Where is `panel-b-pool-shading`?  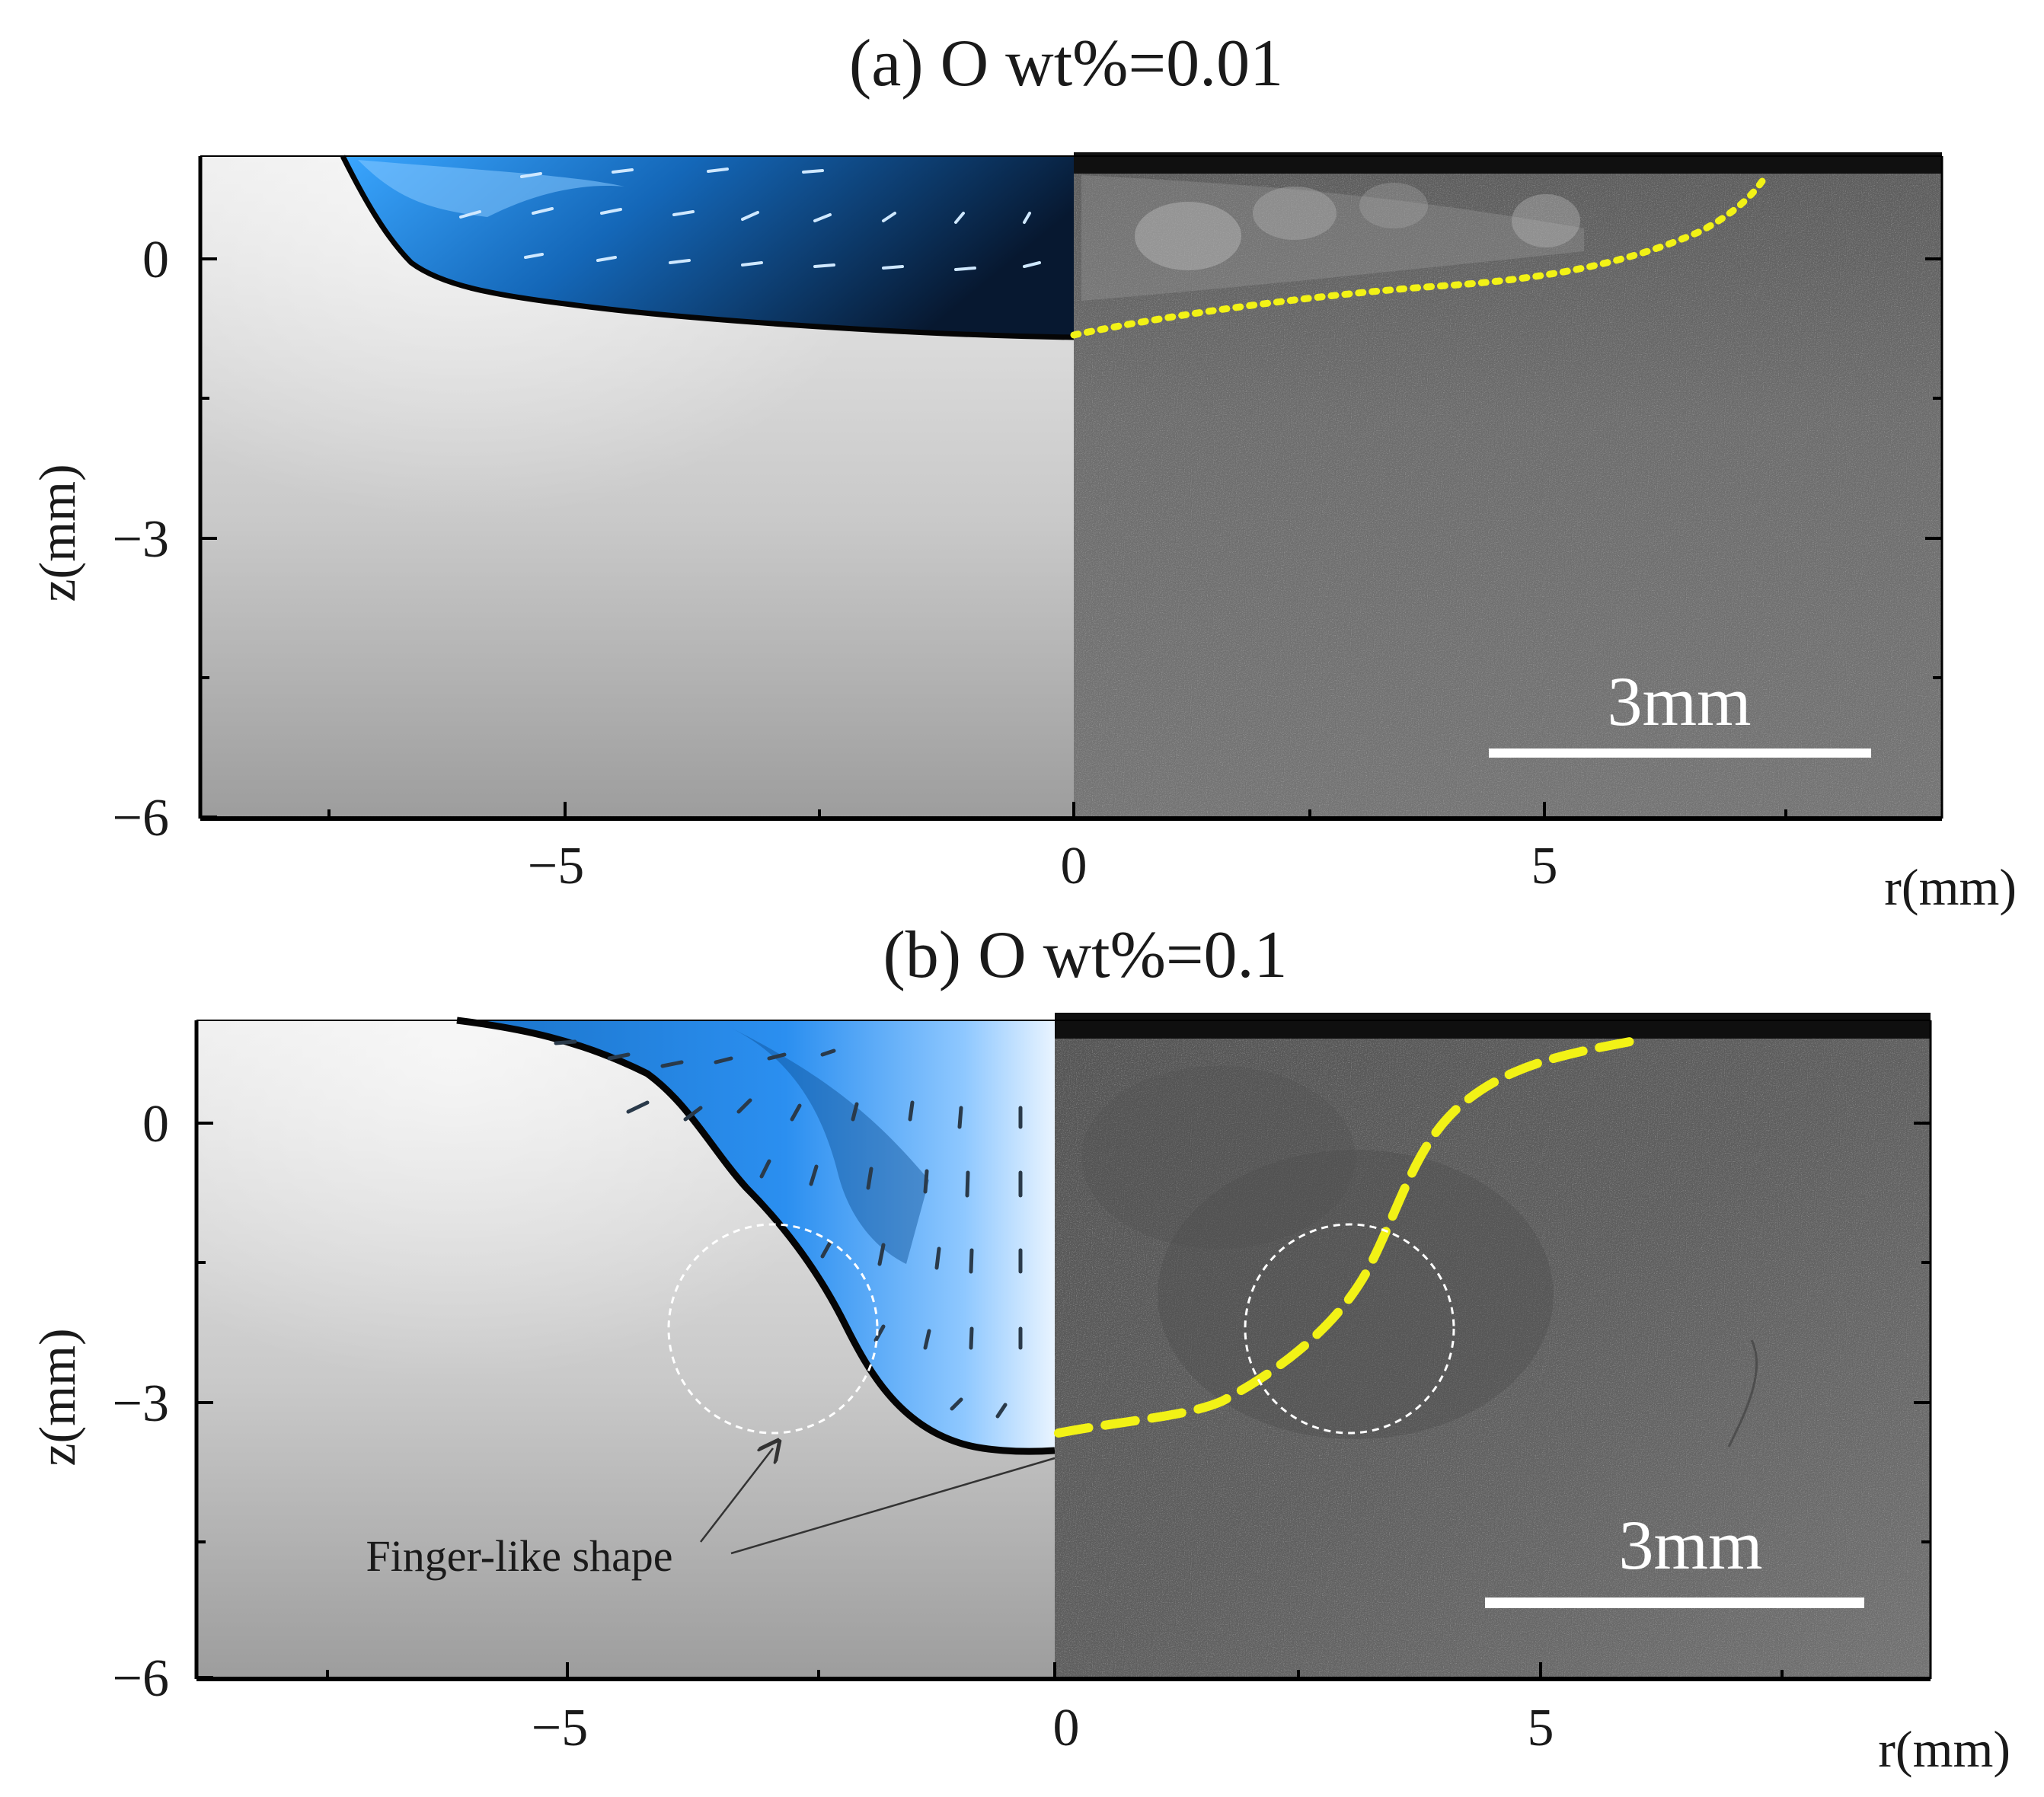
panel-b-pool-shading is located at coordinates (830, 1146).